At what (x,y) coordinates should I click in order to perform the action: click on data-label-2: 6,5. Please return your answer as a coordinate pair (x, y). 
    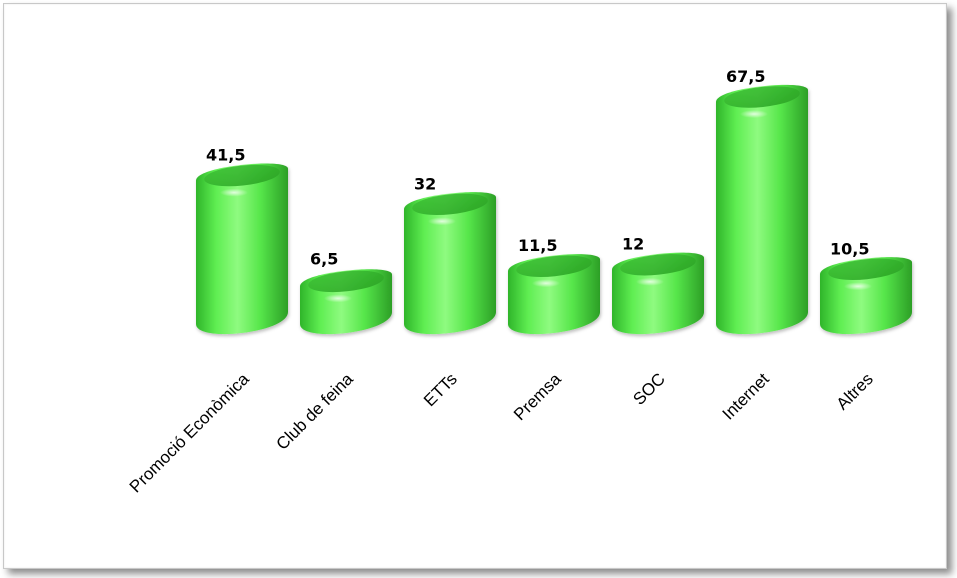
    Looking at the image, I should click on (324, 258).